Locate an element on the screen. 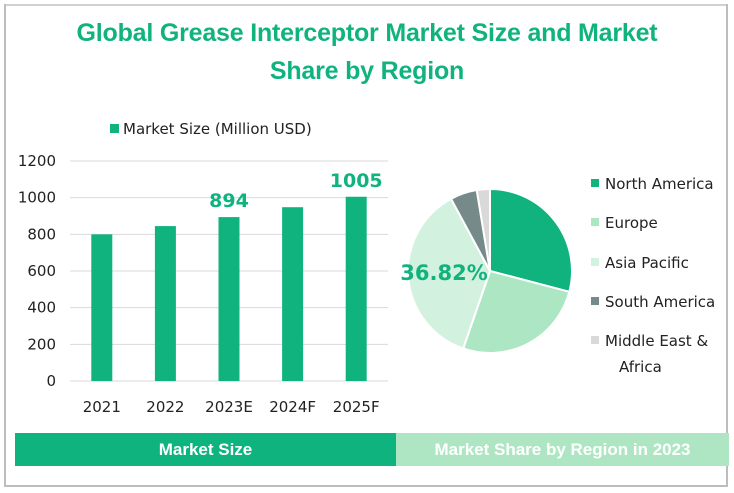 The height and width of the screenshot is (493, 734). pie-legend-item: South America is located at coordinates (653, 302).